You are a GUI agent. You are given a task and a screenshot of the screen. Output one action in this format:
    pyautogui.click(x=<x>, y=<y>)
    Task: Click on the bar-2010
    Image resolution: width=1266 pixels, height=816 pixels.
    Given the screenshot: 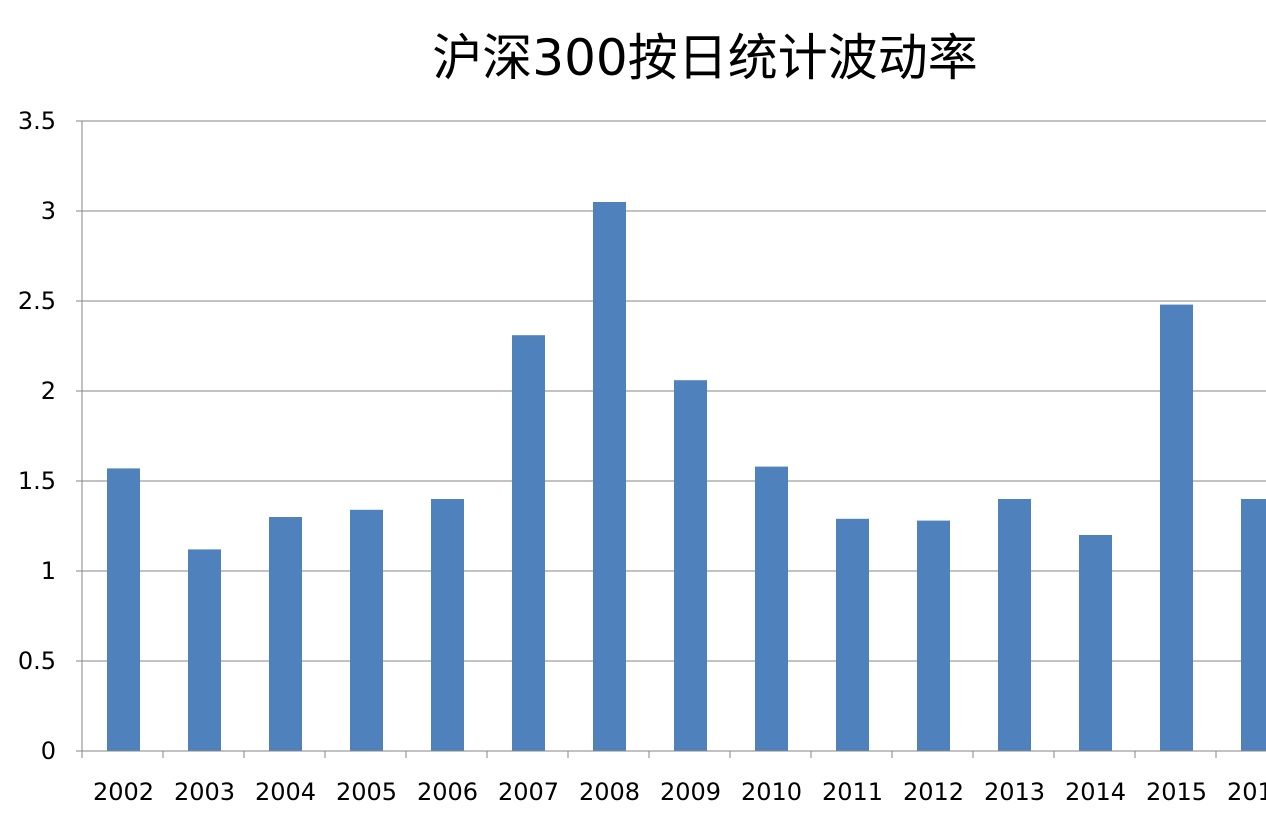 What is the action you would take?
    pyautogui.click(x=771, y=608)
    